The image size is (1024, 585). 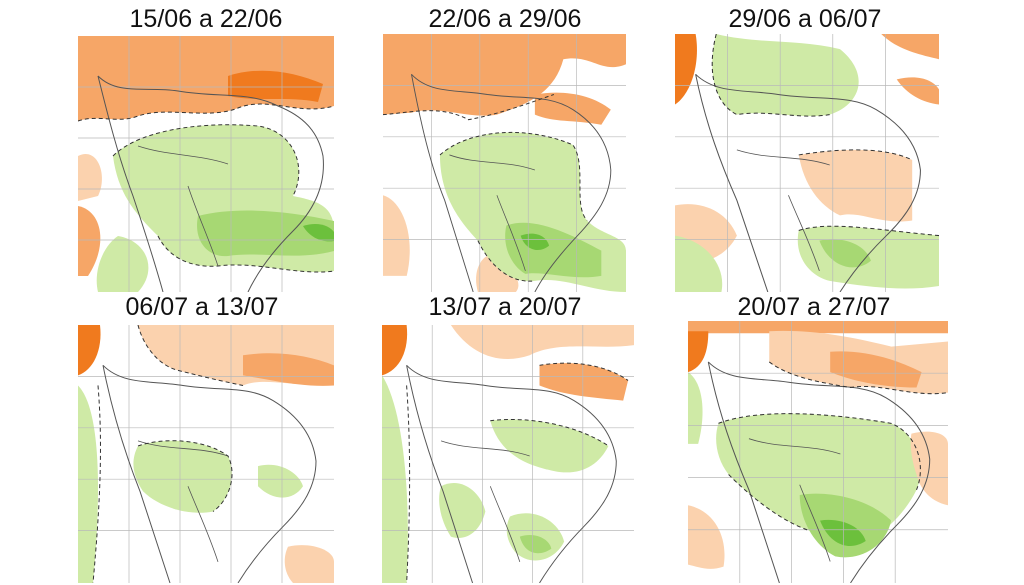 What do you see at coordinates (505, 307) in the screenshot?
I see `panel-title: 13/07 a 20/07` at bounding box center [505, 307].